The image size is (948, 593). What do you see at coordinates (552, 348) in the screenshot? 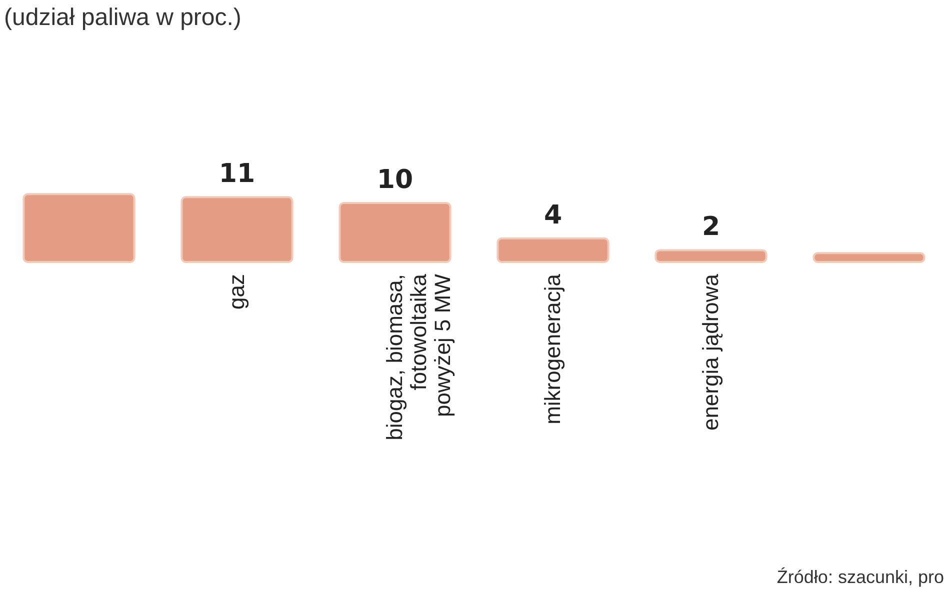
I see `x-tick-label: mikrogeneracja` at bounding box center [552, 348].